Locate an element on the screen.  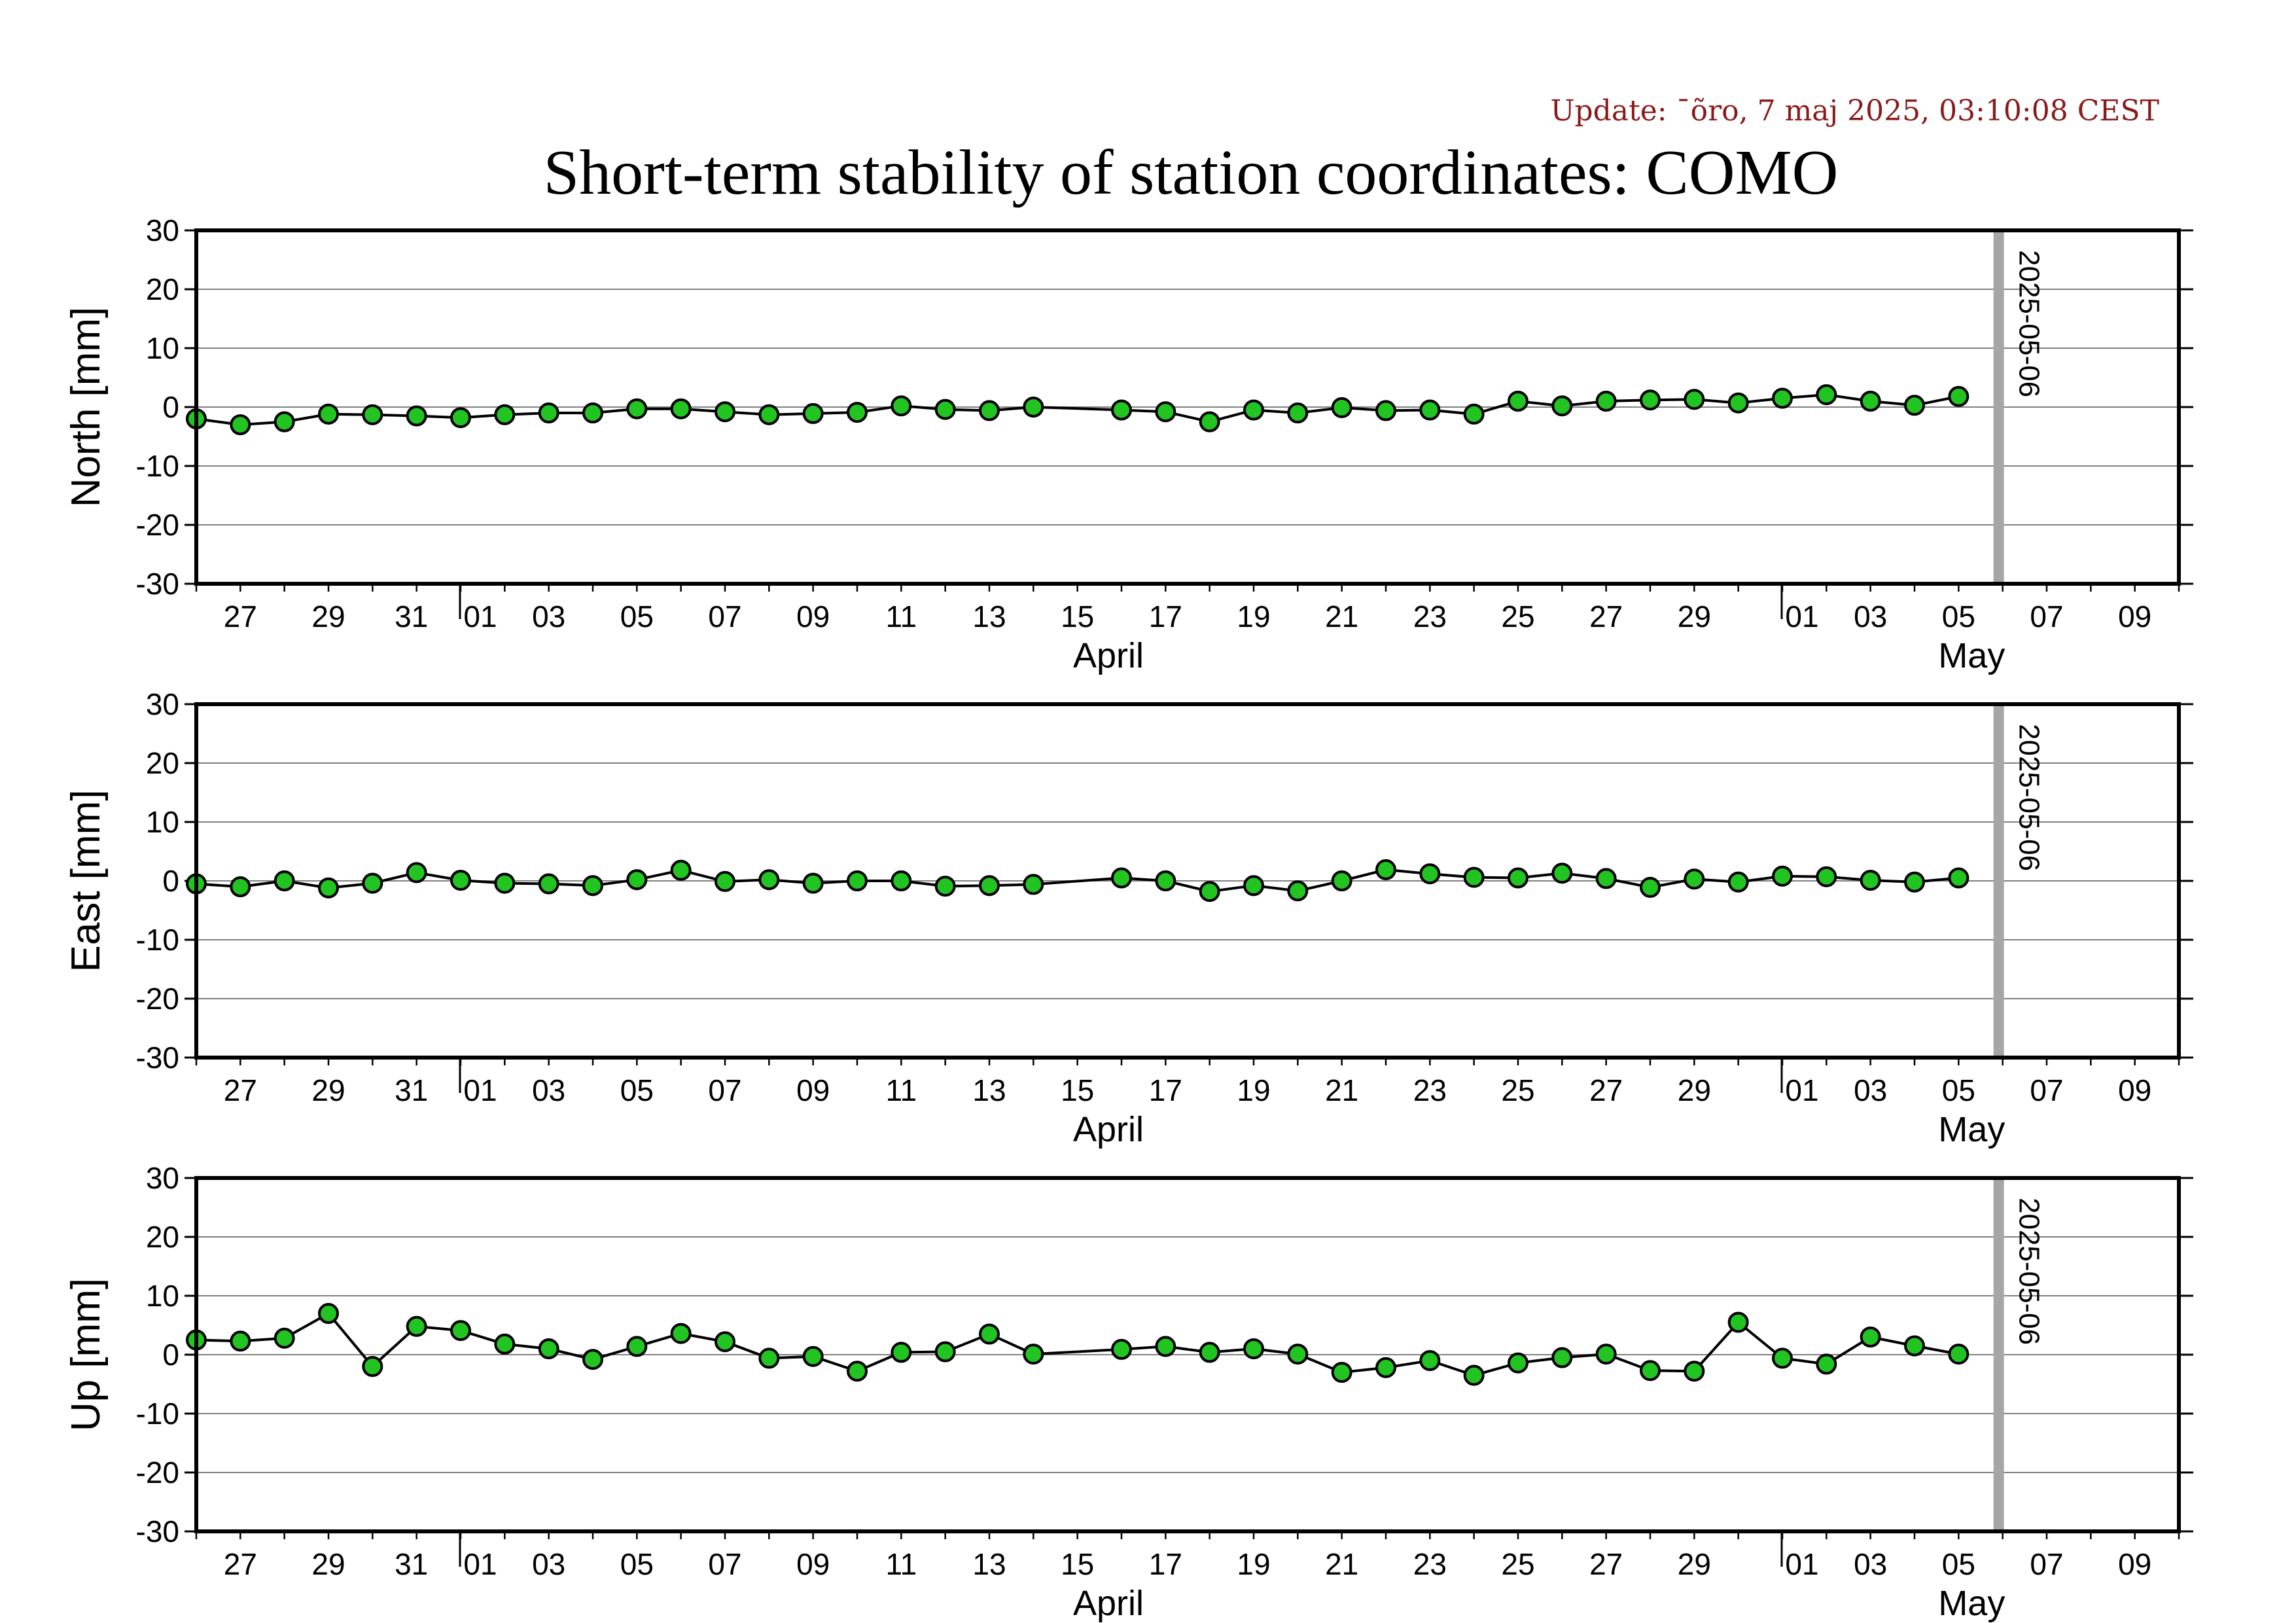
update-timestamp: Update: ¯õro, 7 maj 2025, 03:10:08 CEST is located at coordinates (1854, 111).